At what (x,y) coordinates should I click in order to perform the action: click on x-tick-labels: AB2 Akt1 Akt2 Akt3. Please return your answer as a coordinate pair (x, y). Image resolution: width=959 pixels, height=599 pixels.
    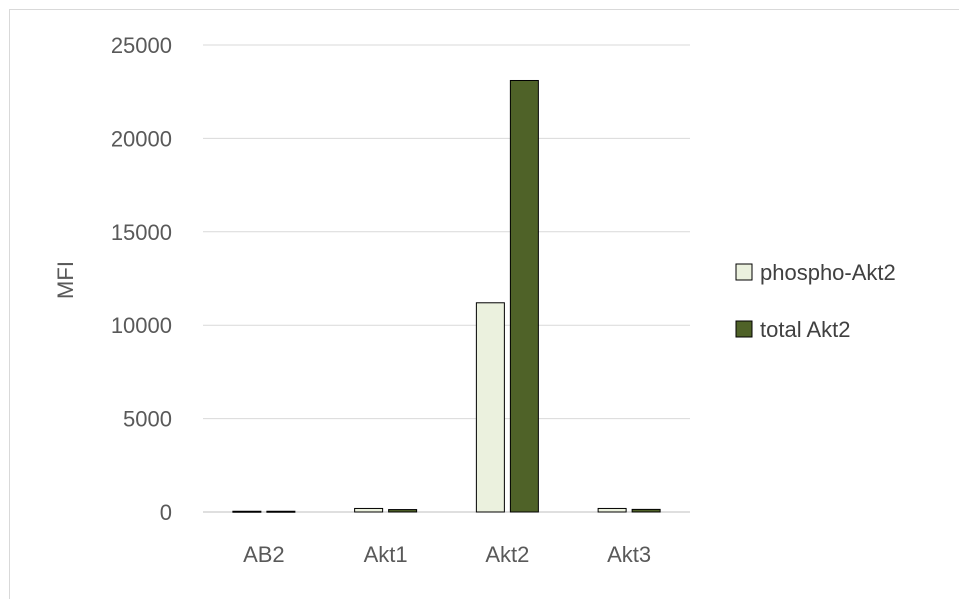
    Looking at the image, I should click on (447, 554).